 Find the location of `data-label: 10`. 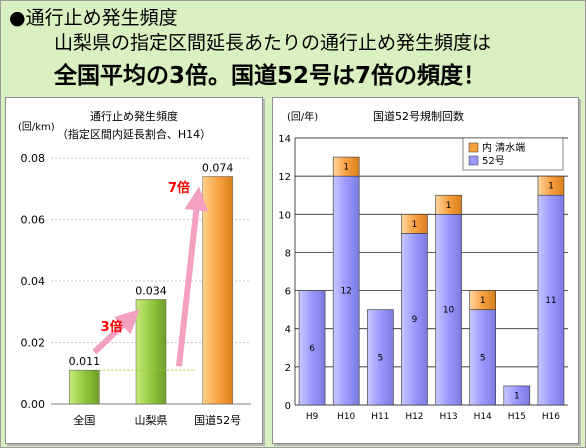

data-label: 10 is located at coordinates (449, 311).